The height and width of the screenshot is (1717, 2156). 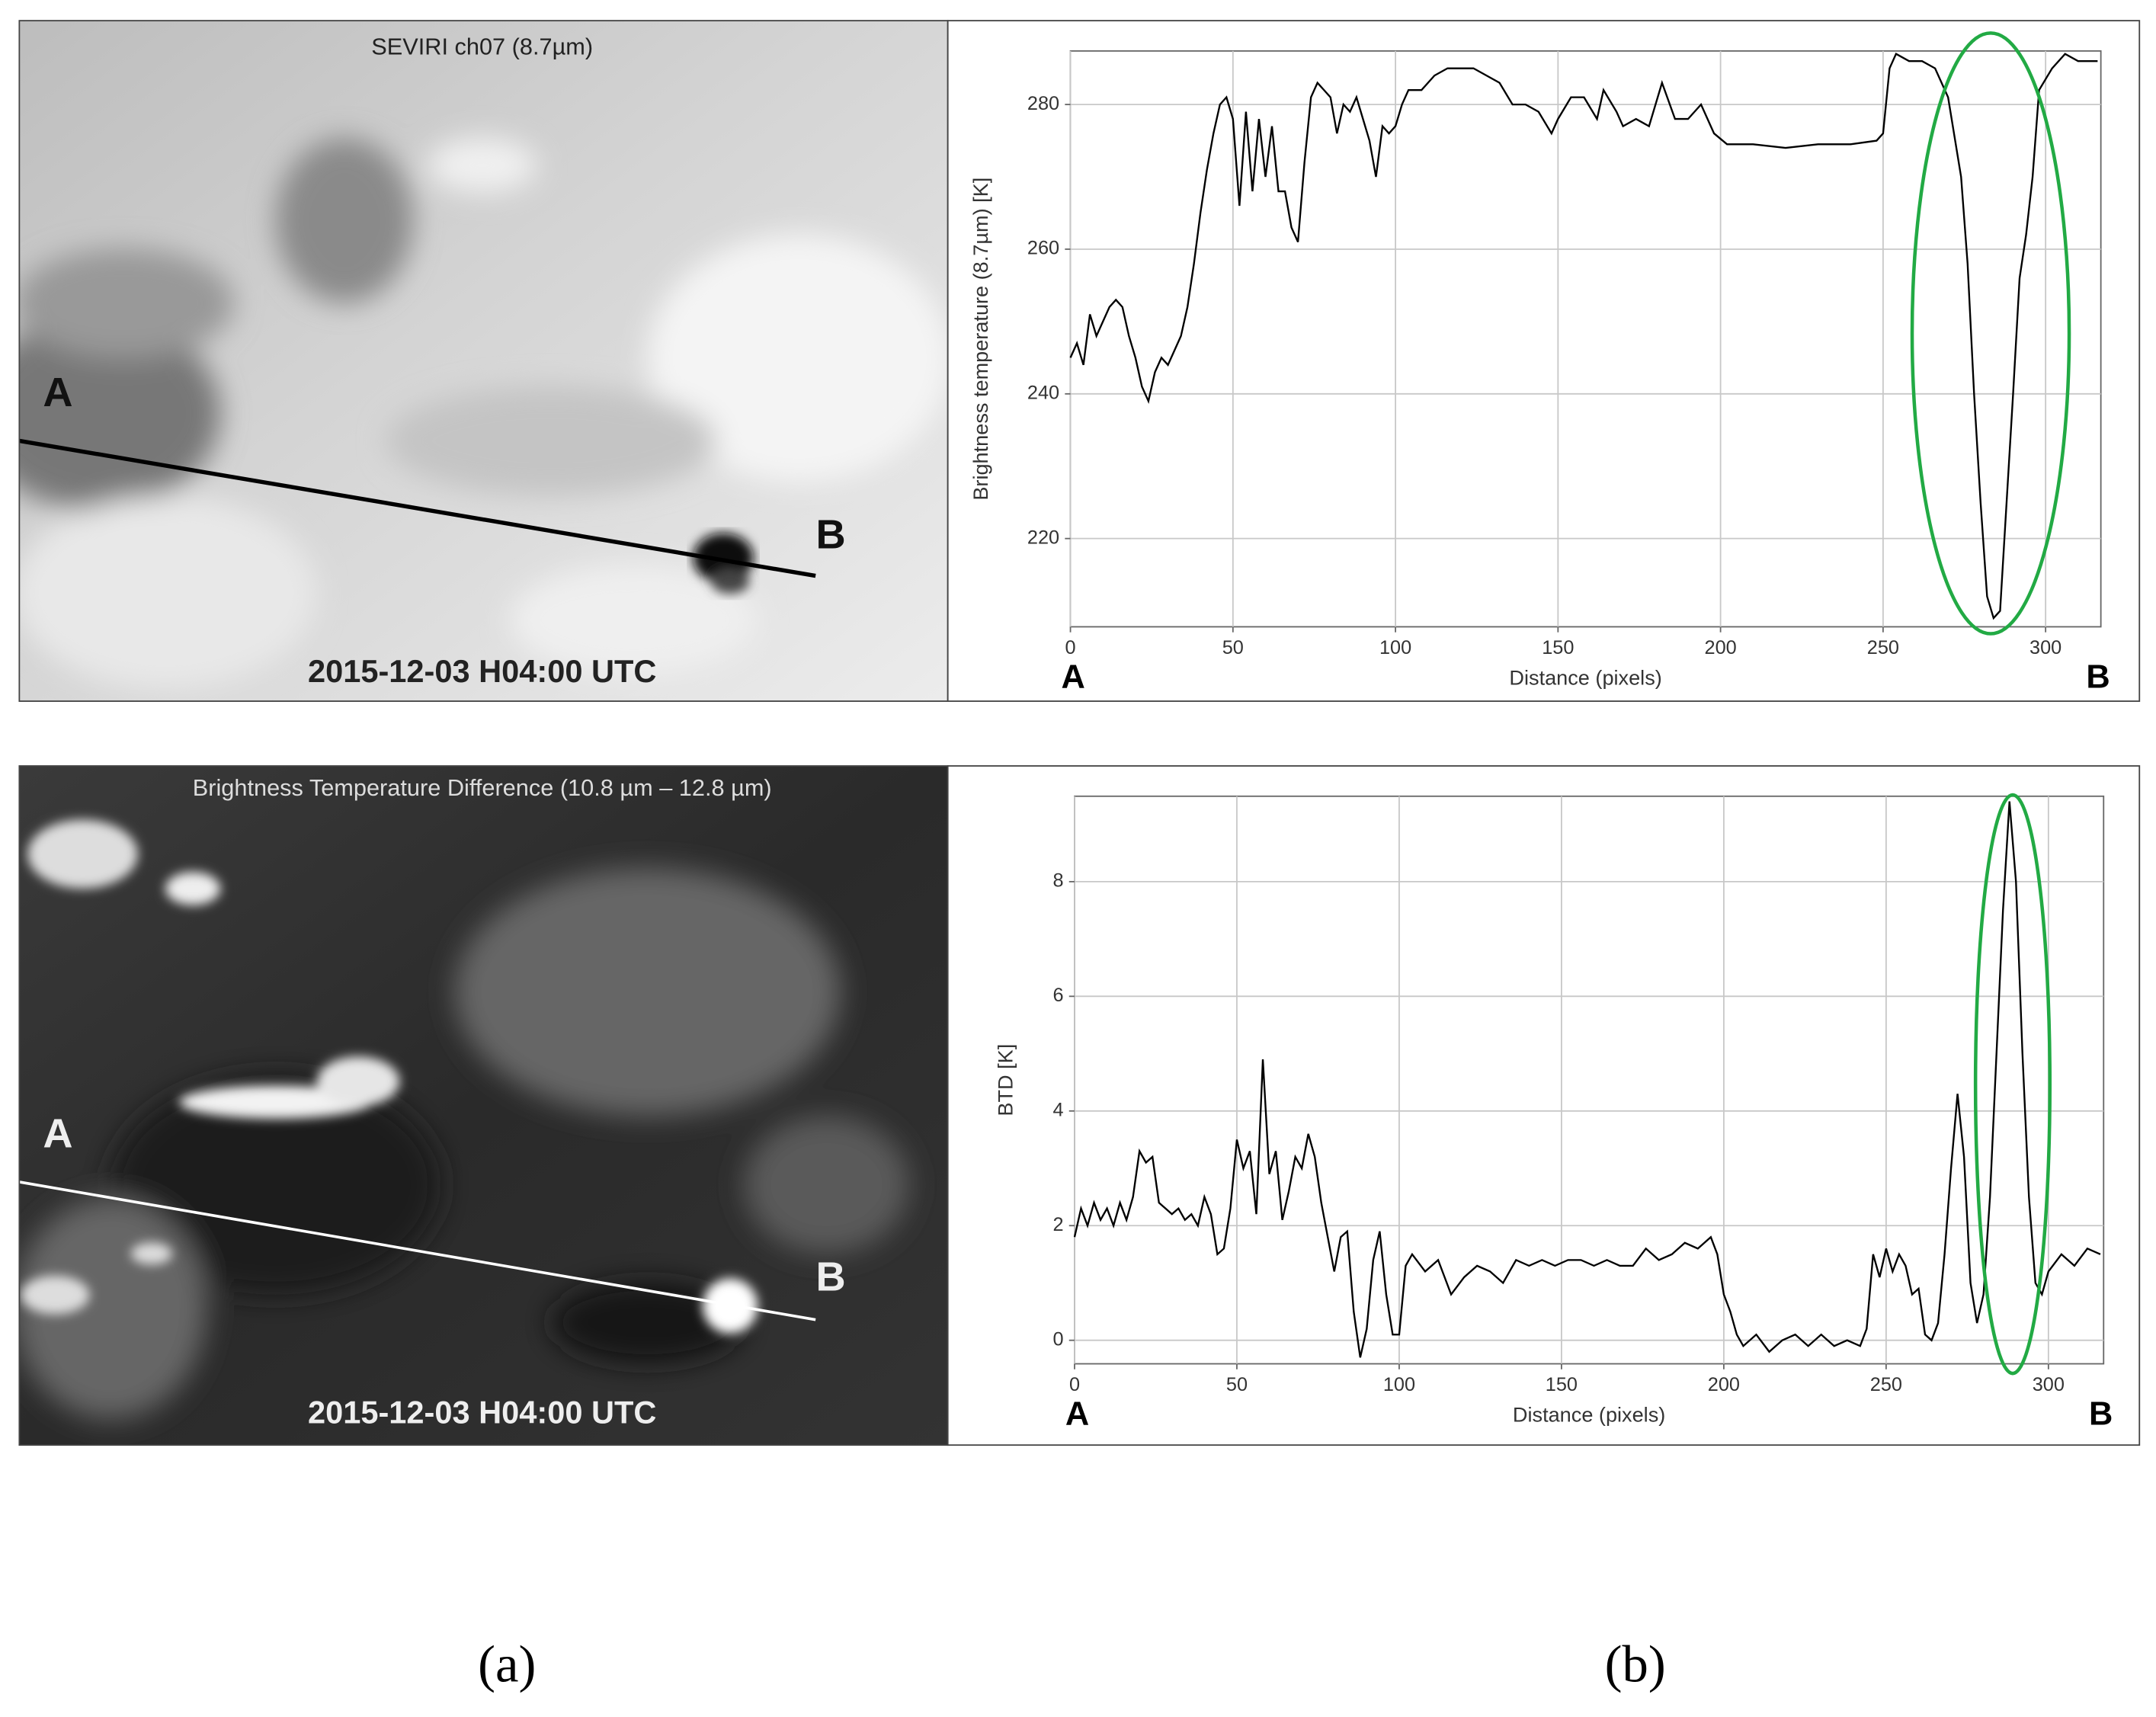 I want to click on y-tick-label: 220, so click(x=1043, y=537).